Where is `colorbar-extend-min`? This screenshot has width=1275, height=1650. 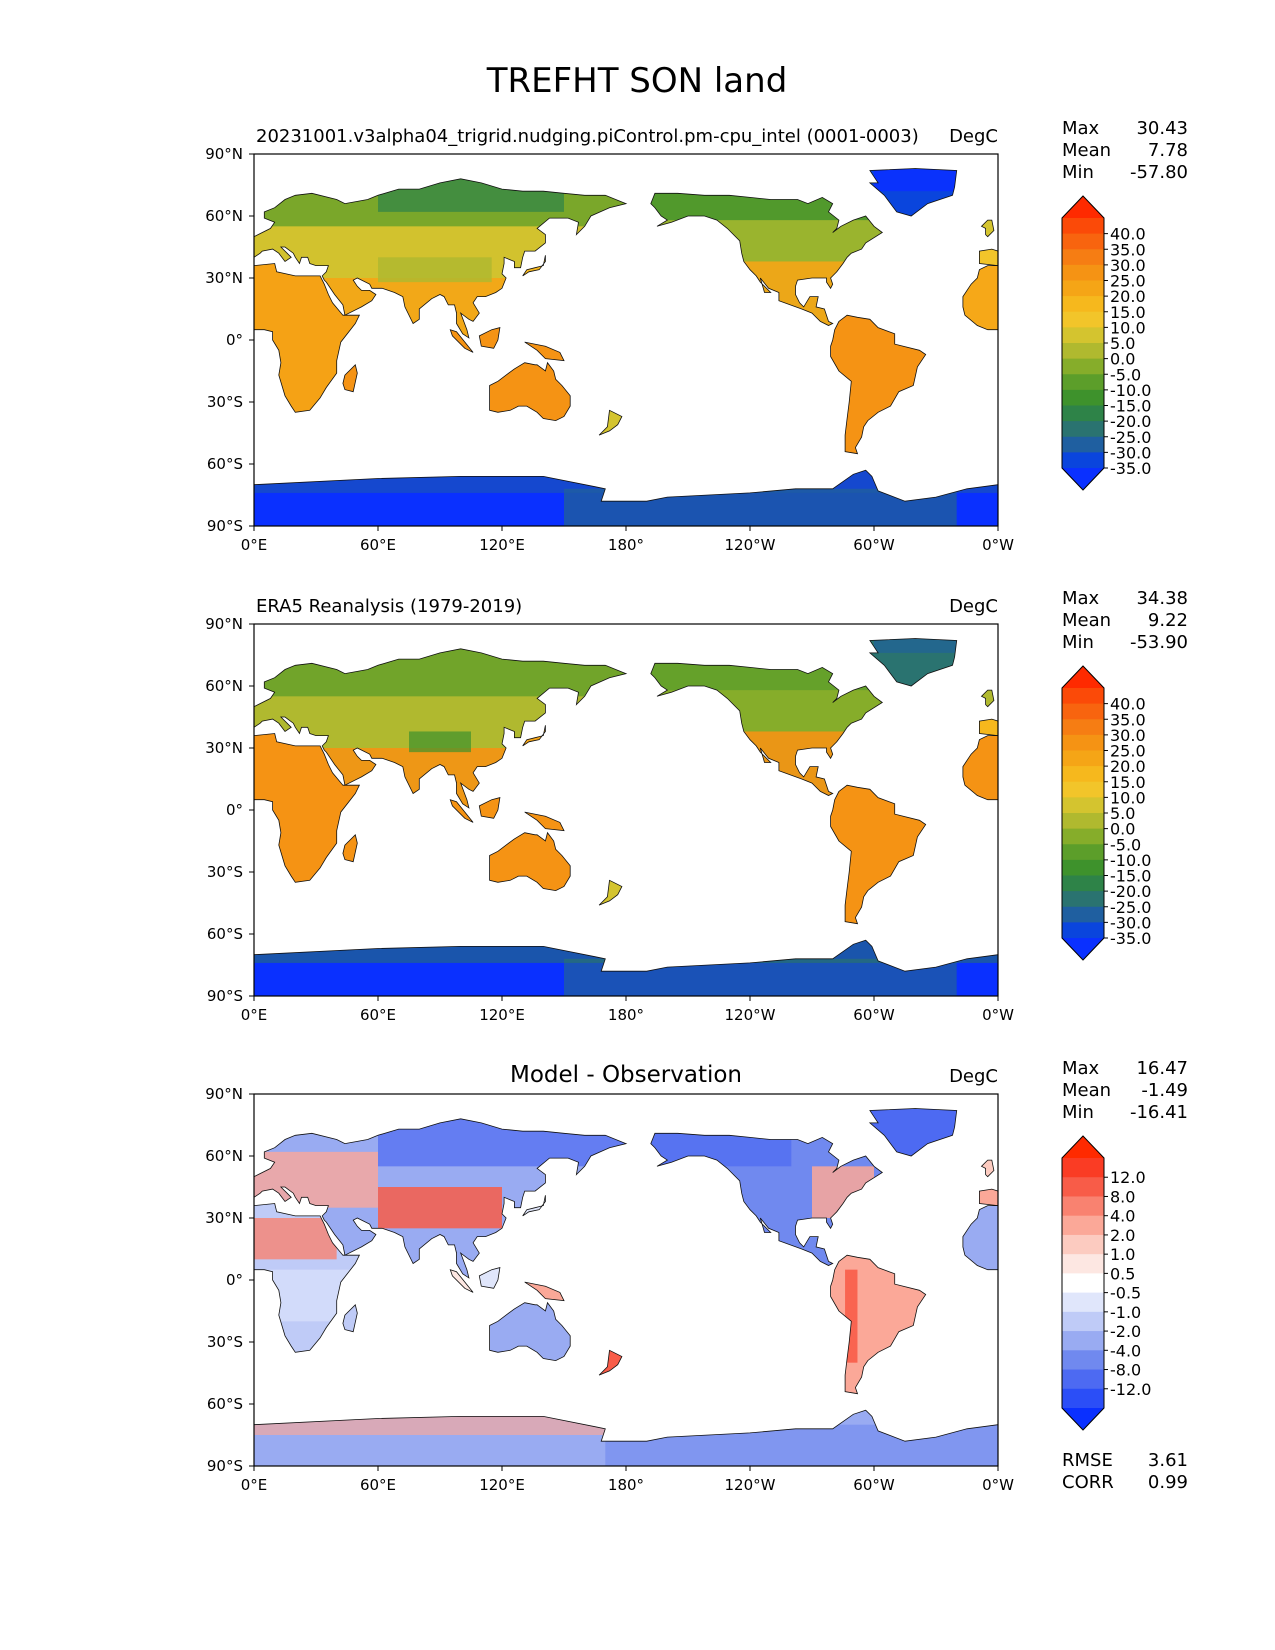 colorbar-extend-min is located at coordinates (1083, 949).